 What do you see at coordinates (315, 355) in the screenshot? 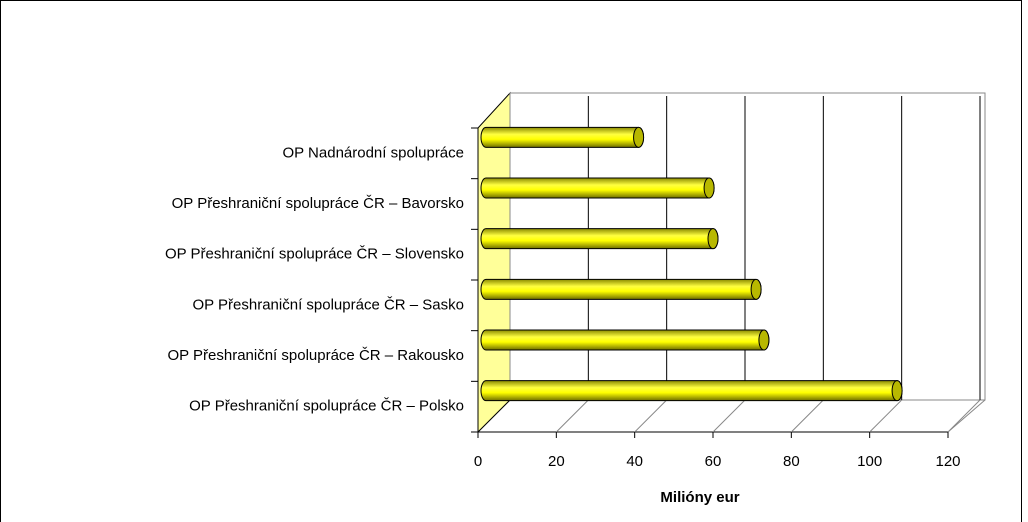
I see `y-tick-label: OP Přeshraniční spolupráce ČR – Rakousko` at bounding box center [315, 355].